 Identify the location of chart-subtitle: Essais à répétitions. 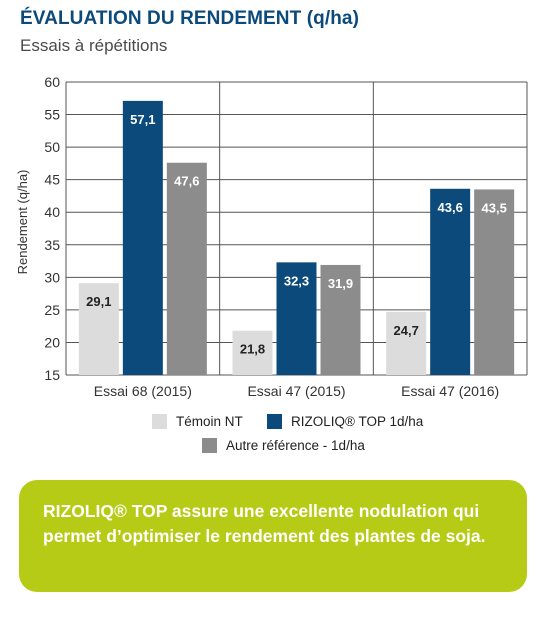
(94, 45).